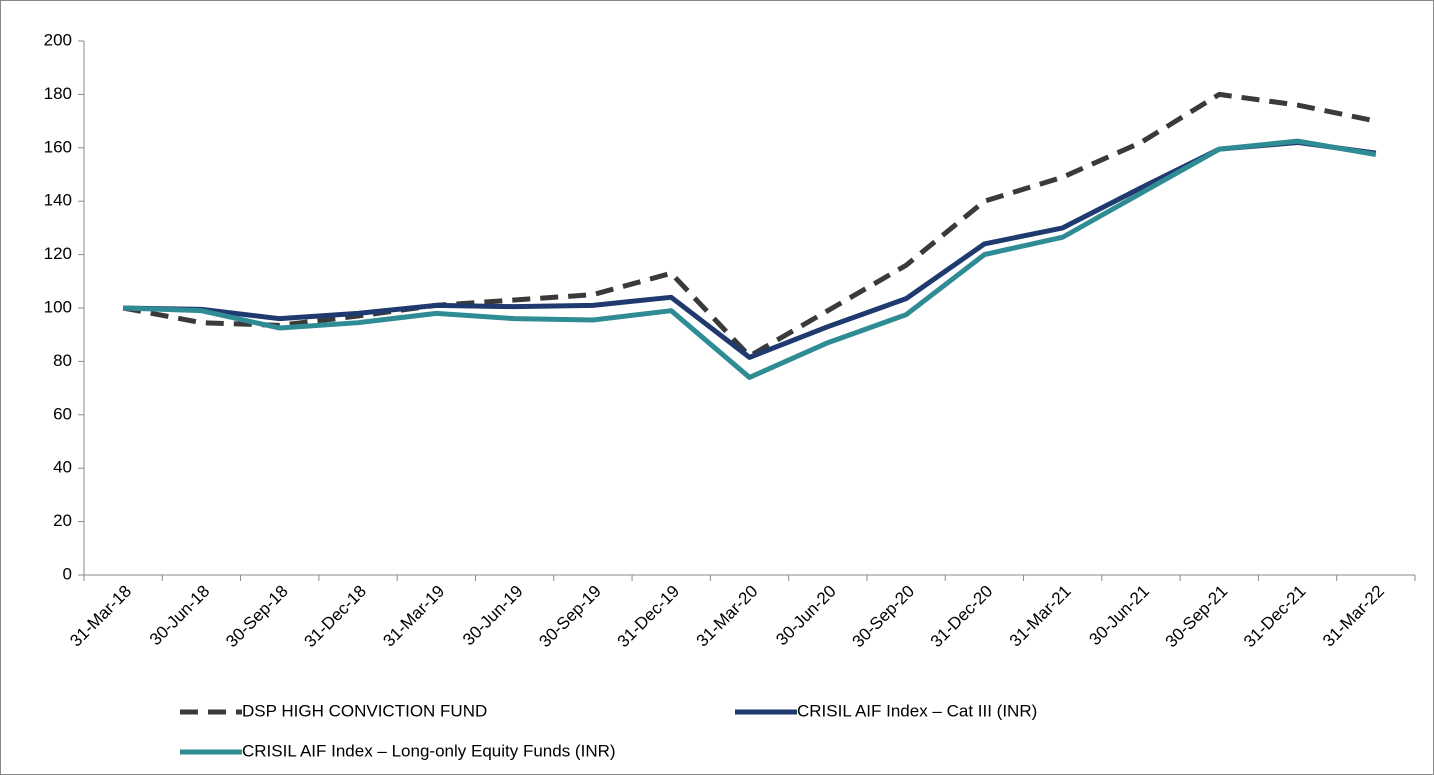  I want to click on y-tick-label: 160, so click(58, 146).